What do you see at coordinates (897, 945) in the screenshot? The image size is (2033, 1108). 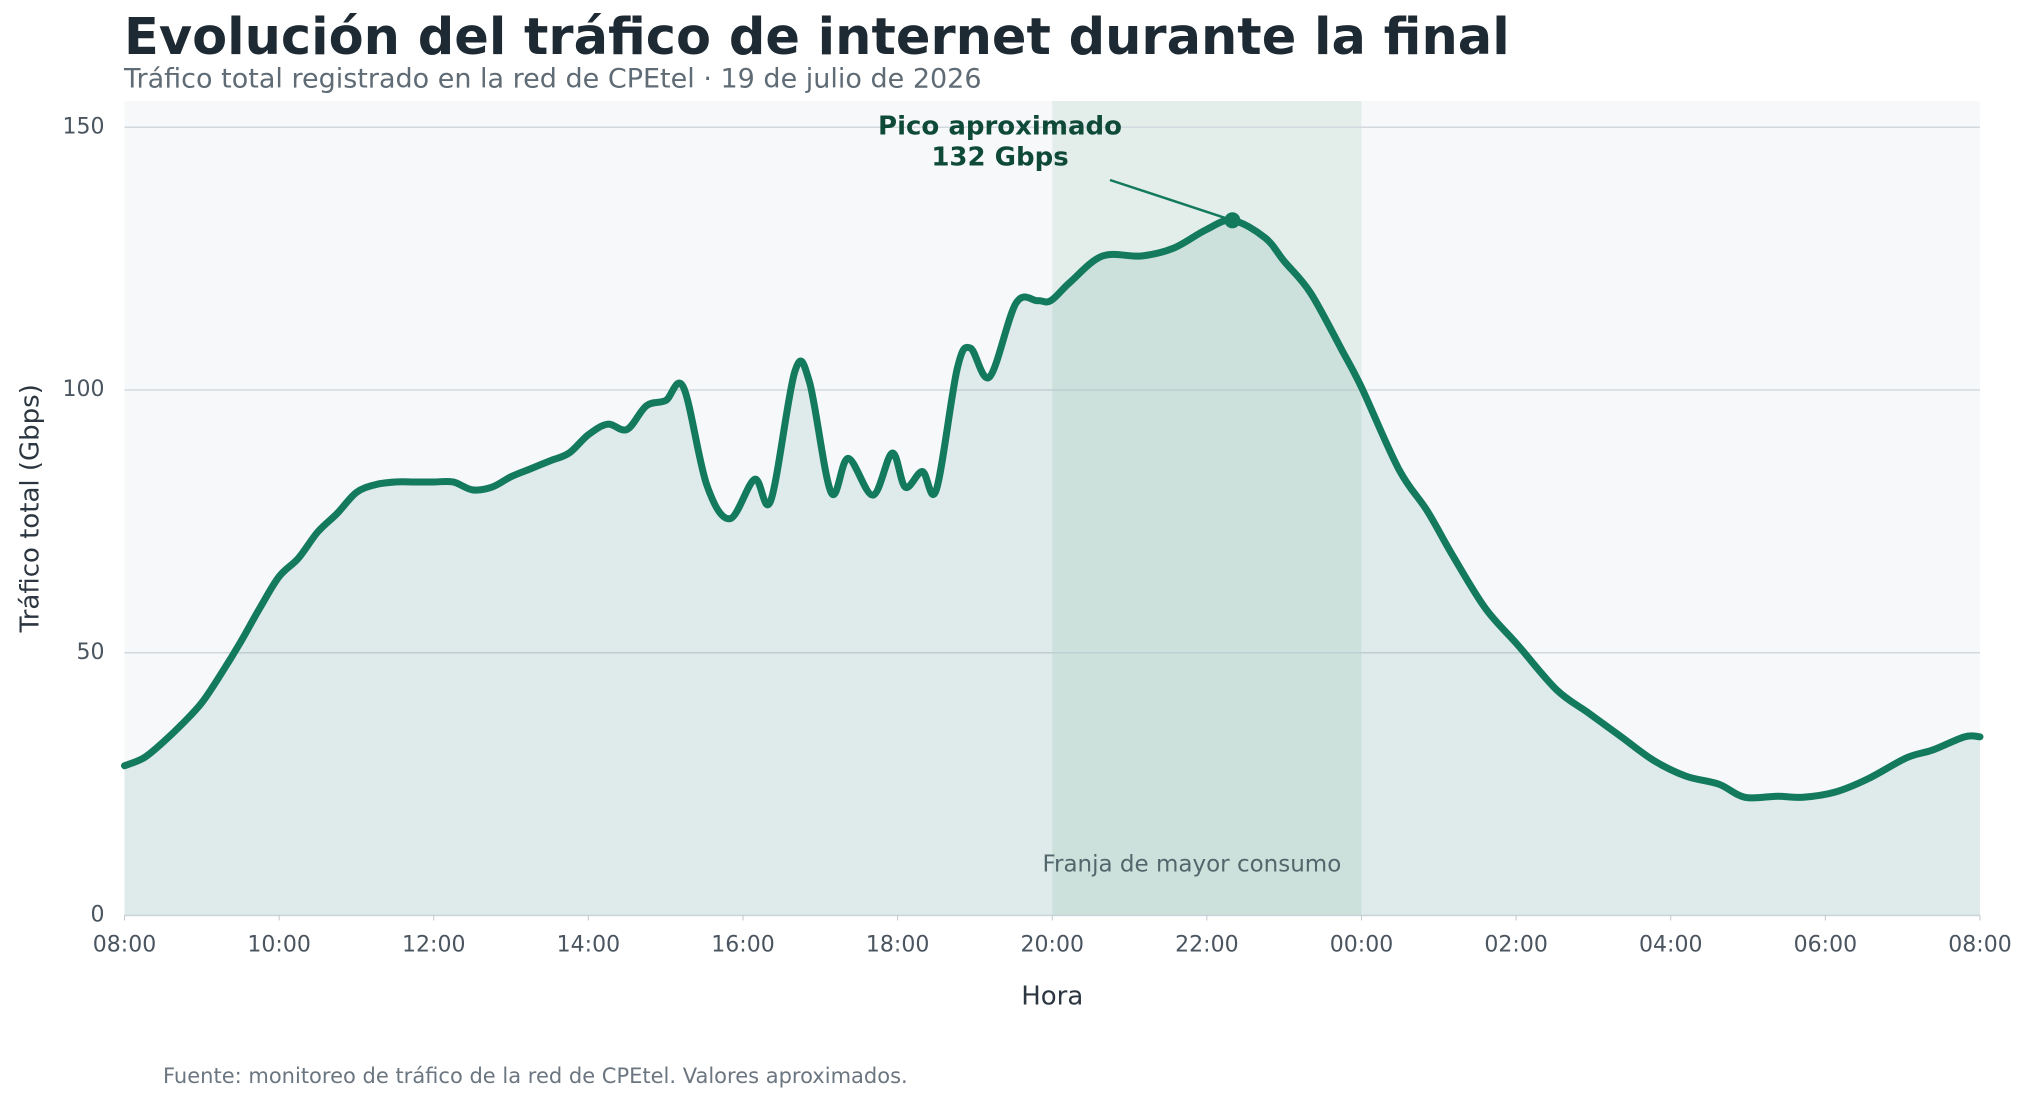 I see `x-tick-label: 18:00` at bounding box center [897, 945].